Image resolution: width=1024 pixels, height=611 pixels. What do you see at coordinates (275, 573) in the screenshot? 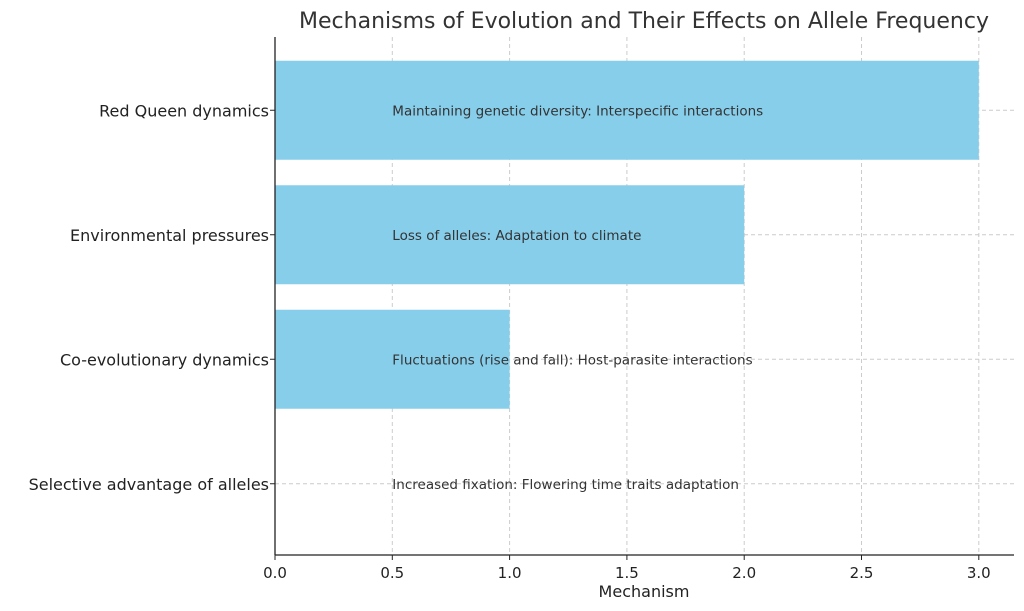
I see `x-tick-label: 0.0` at bounding box center [275, 573].